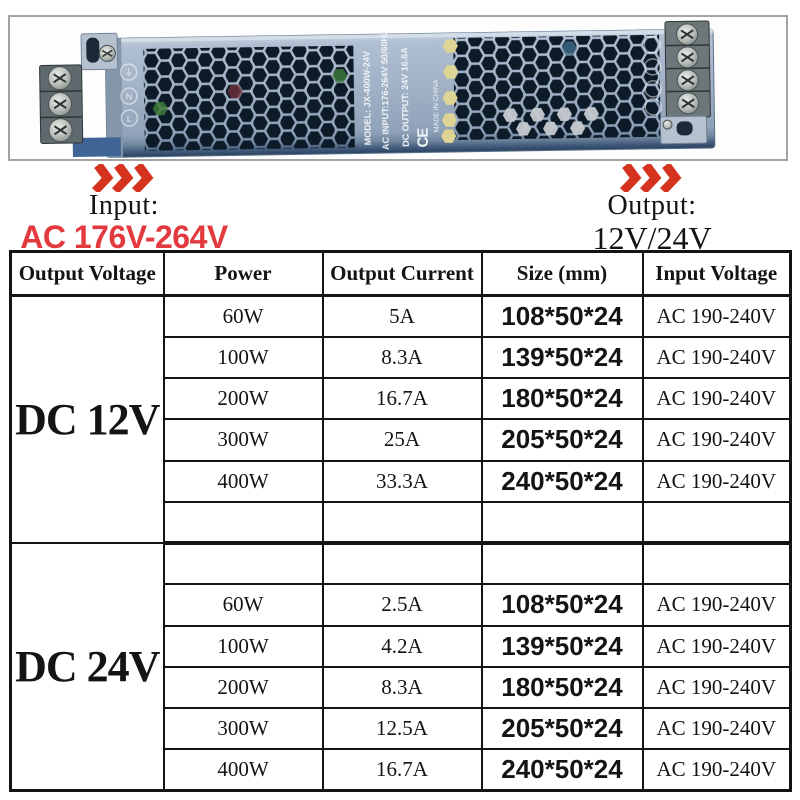 Image resolution: width=800 pixels, height=800 pixels. I want to click on case-shadow-block, so click(96, 147).